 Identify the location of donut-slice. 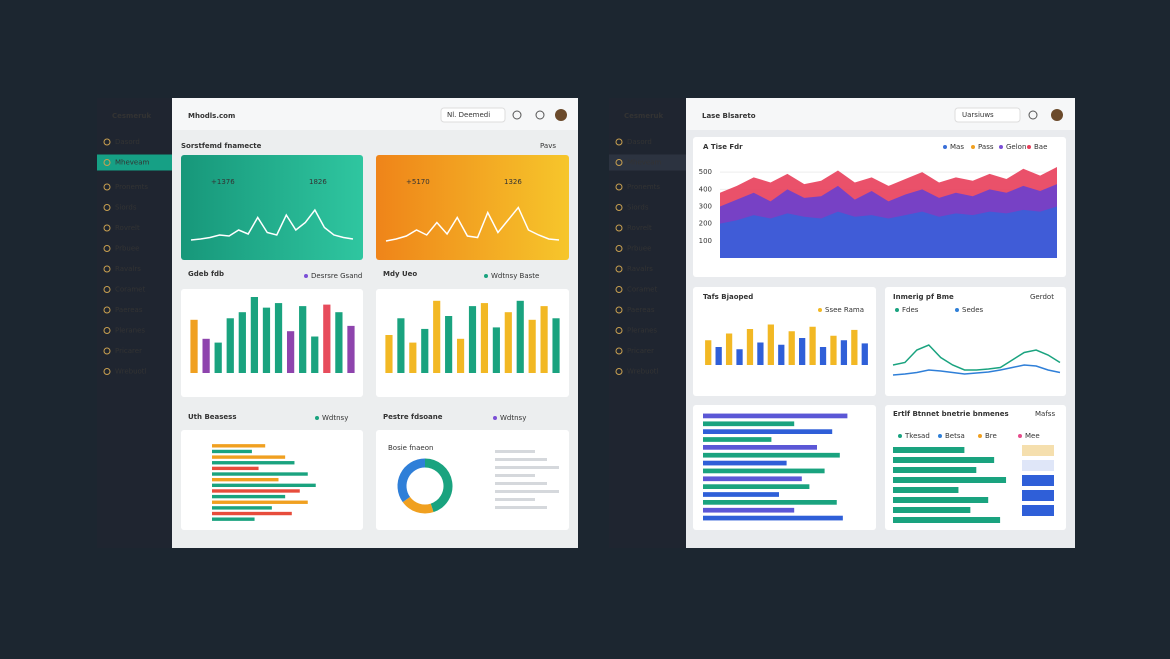
(418, 505).